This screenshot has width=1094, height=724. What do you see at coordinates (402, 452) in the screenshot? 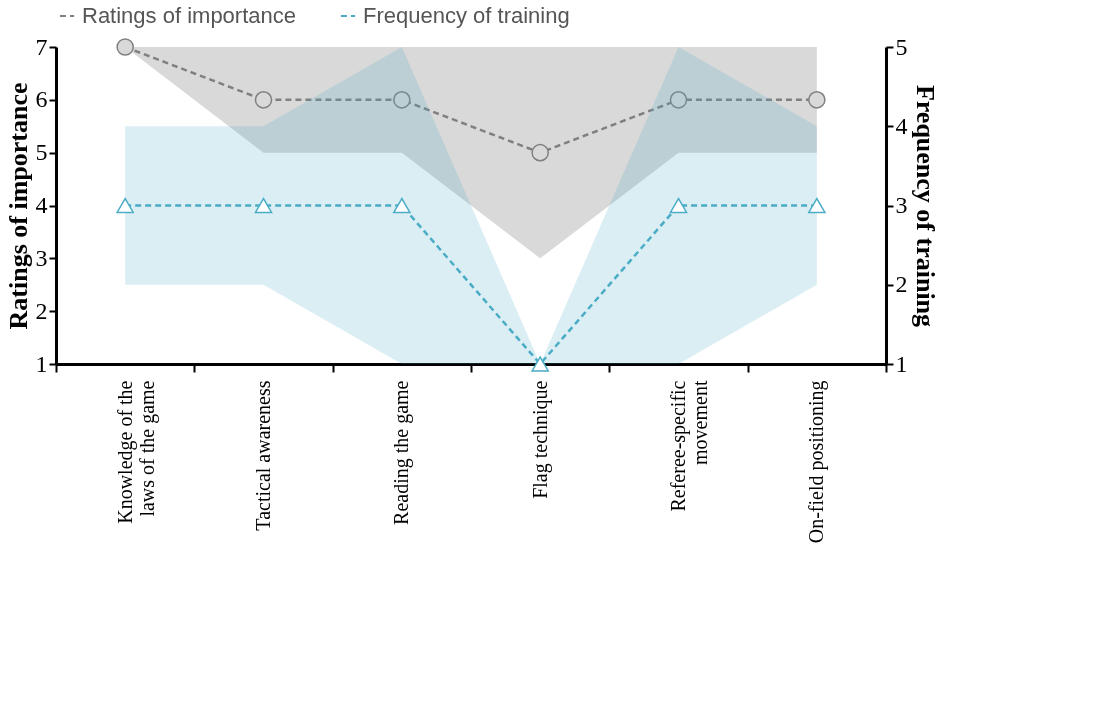
I see `x-tick-label: Reading the game` at bounding box center [402, 452].